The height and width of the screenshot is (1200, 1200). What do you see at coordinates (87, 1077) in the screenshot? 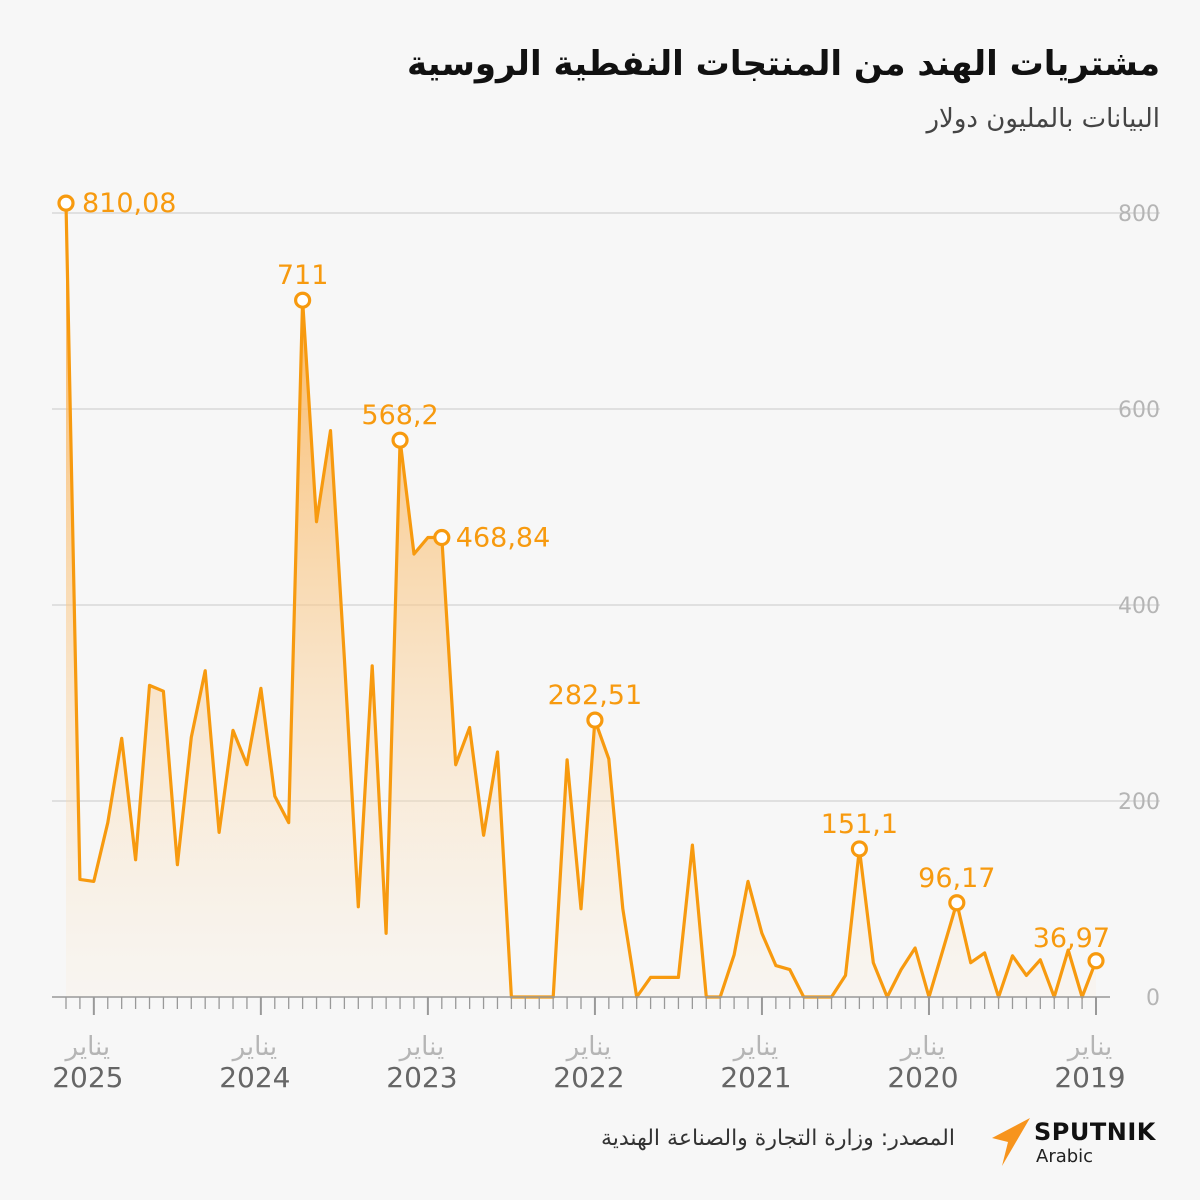
I see `x-tick-year-label: 2025` at bounding box center [87, 1077].